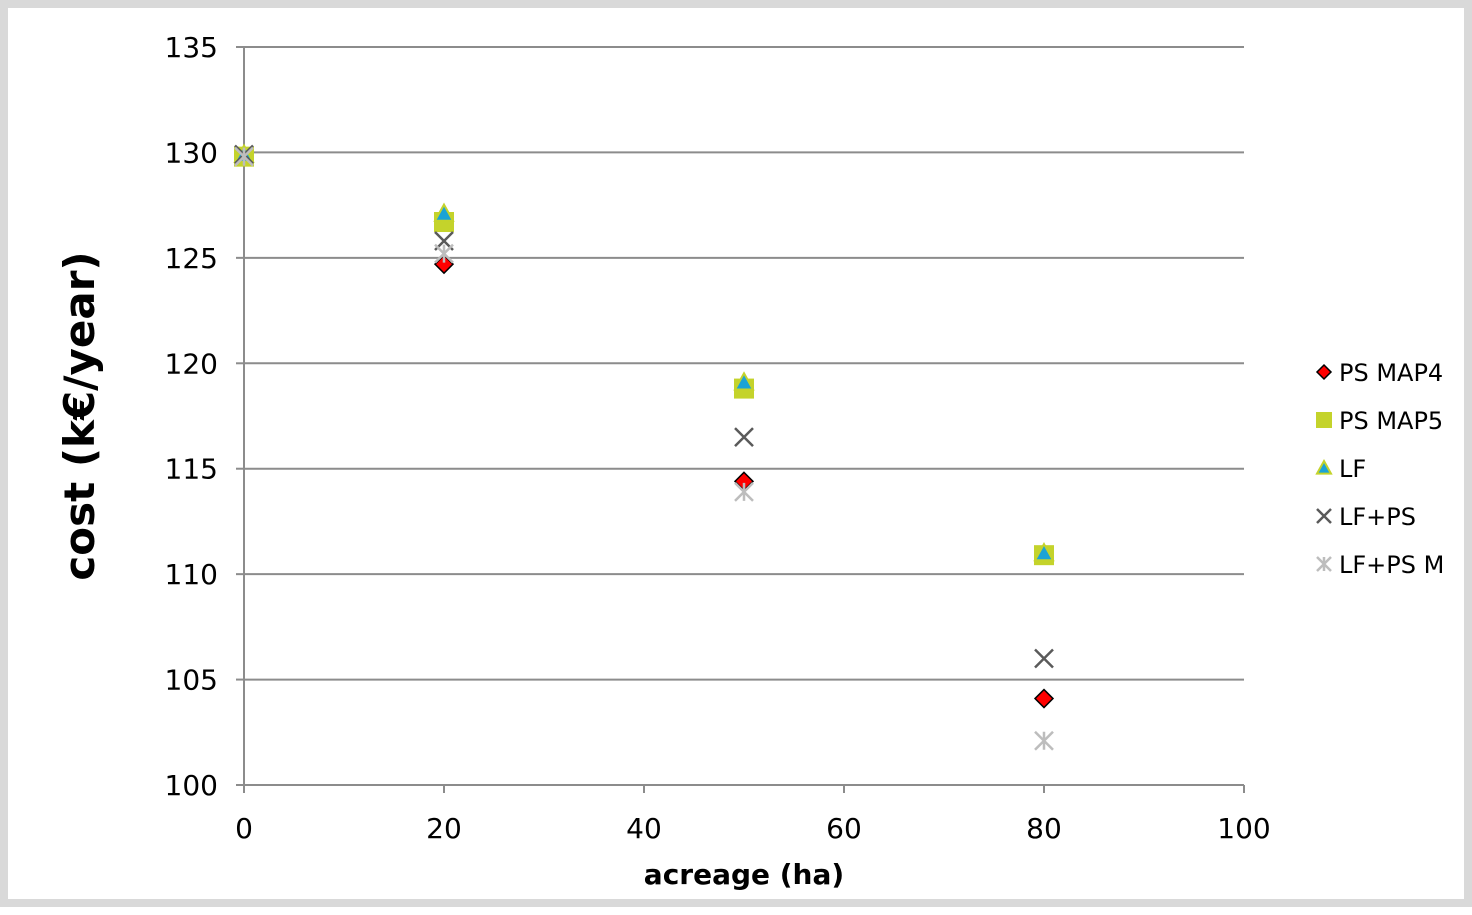  What do you see at coordinates (191, 785) in the screenshot?
I see `y-tick-label: 100` at bounding box center [191, 785].